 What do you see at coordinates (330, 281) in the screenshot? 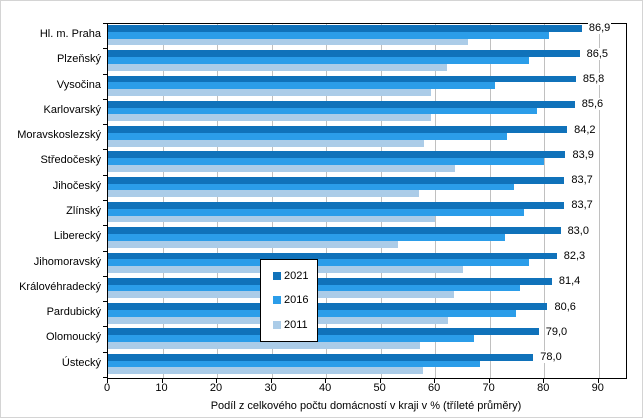
I see `bar-2021-Královéhradecký` at bounding box center [330, 281].